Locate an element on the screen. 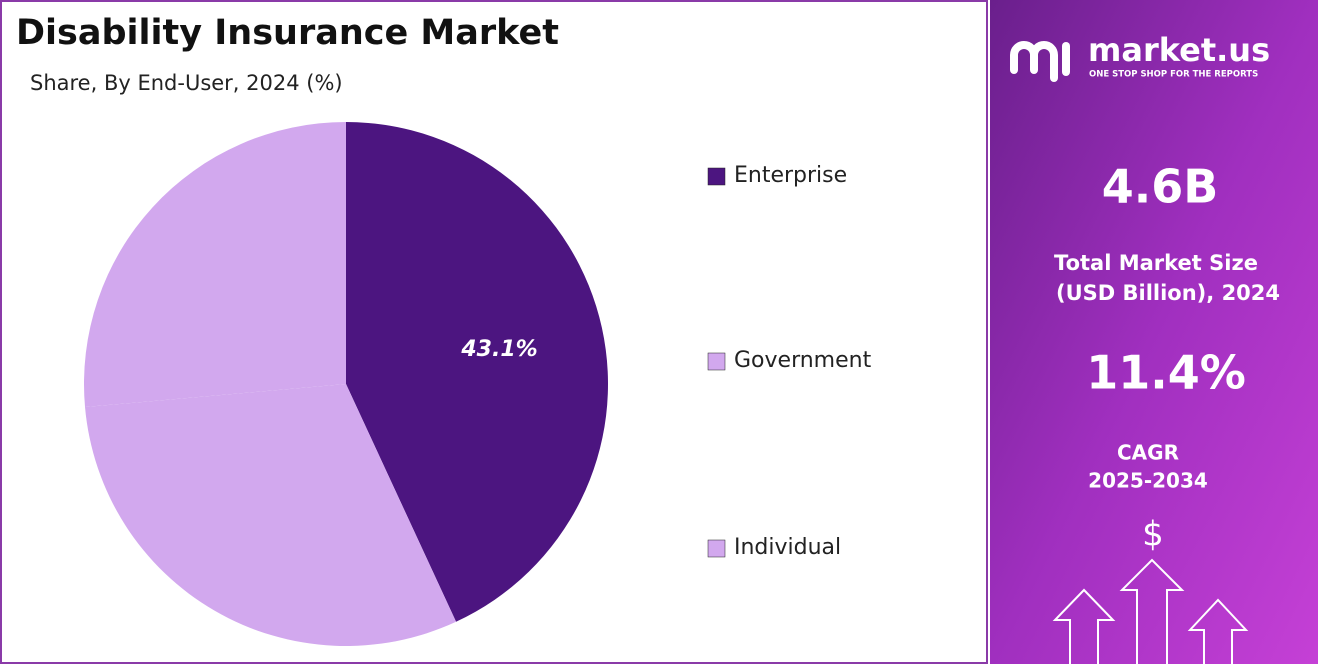  legend-label: Government is located at coordinates (803, 360).